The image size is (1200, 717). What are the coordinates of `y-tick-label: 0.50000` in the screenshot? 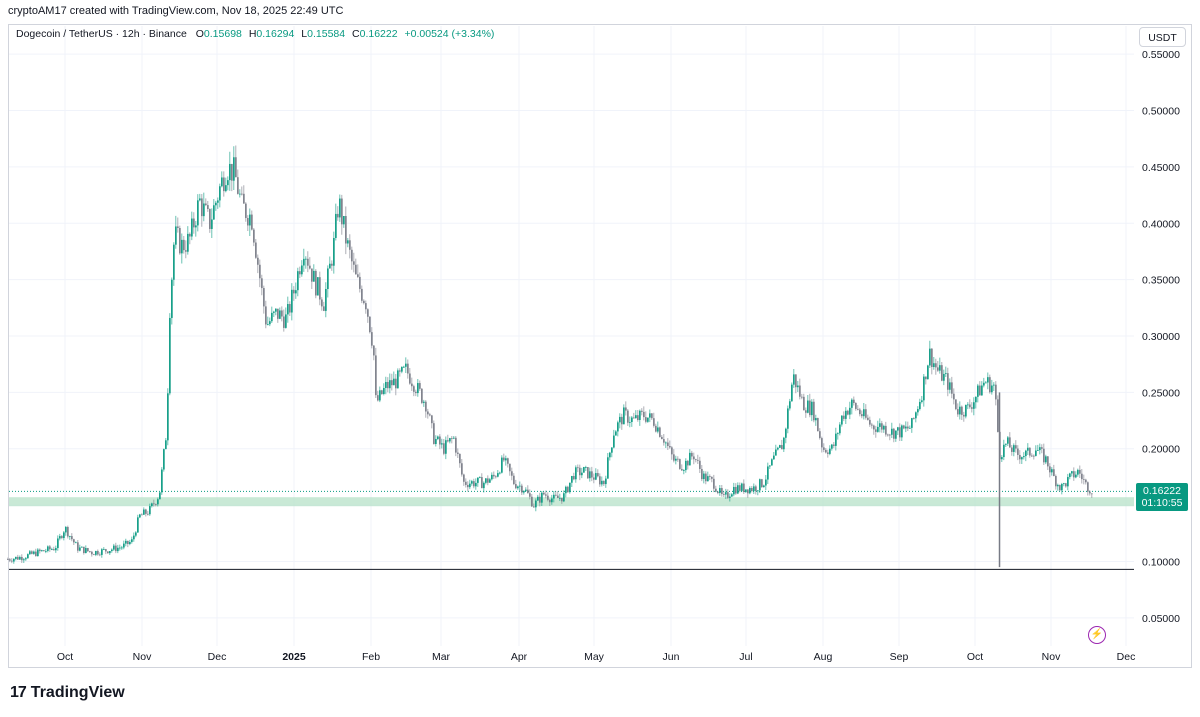 It's located at (1161, 112).